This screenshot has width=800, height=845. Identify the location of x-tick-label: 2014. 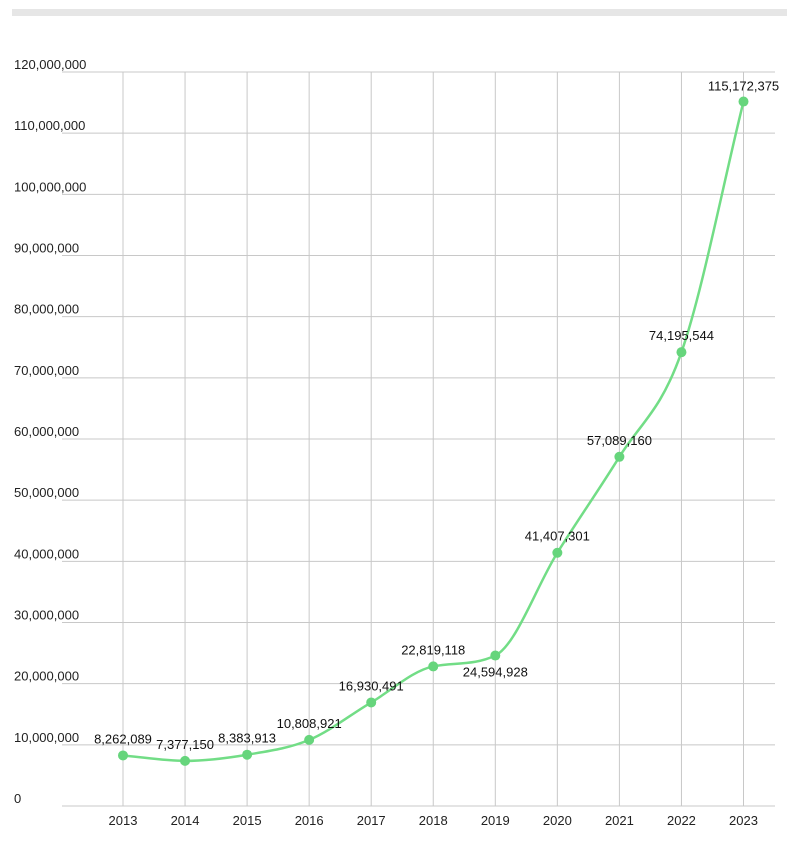
(185, 820).